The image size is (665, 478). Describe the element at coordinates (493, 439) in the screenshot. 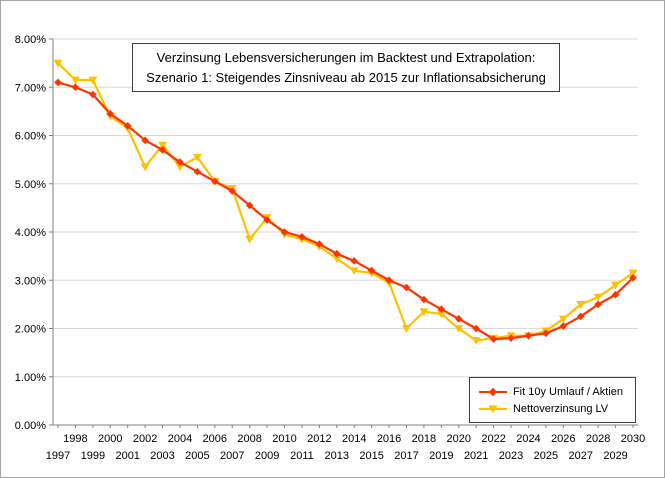

I see `x-tick-label: 2022` at that location.